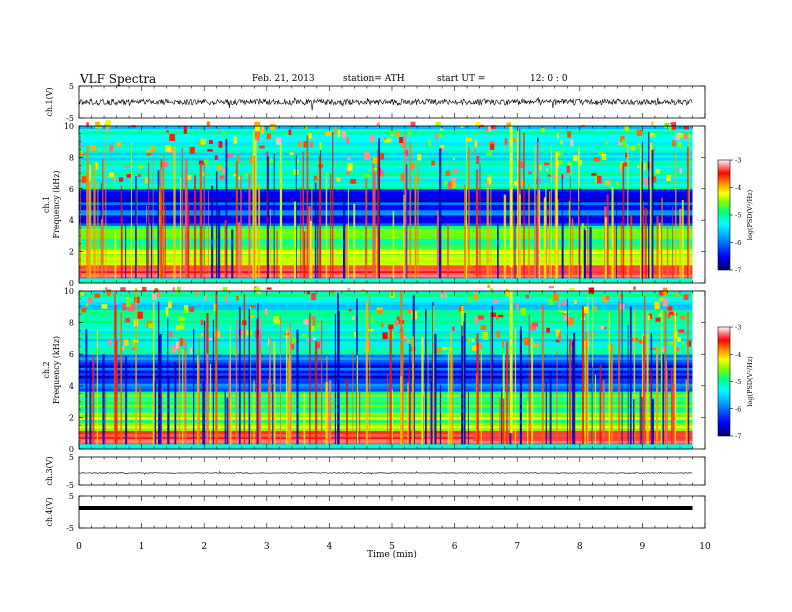 The width and height of the screenshot is (792, 612). I want to click on y-tick-label: 4, so click(71, 220).